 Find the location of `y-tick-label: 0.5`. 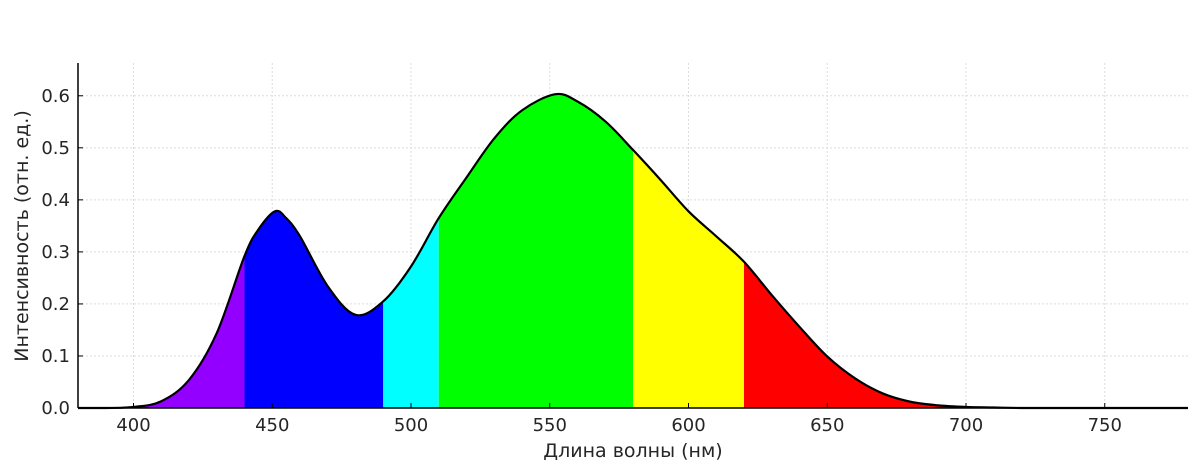

y-tick-label: 0.5 is located at coordinates (55, 148).